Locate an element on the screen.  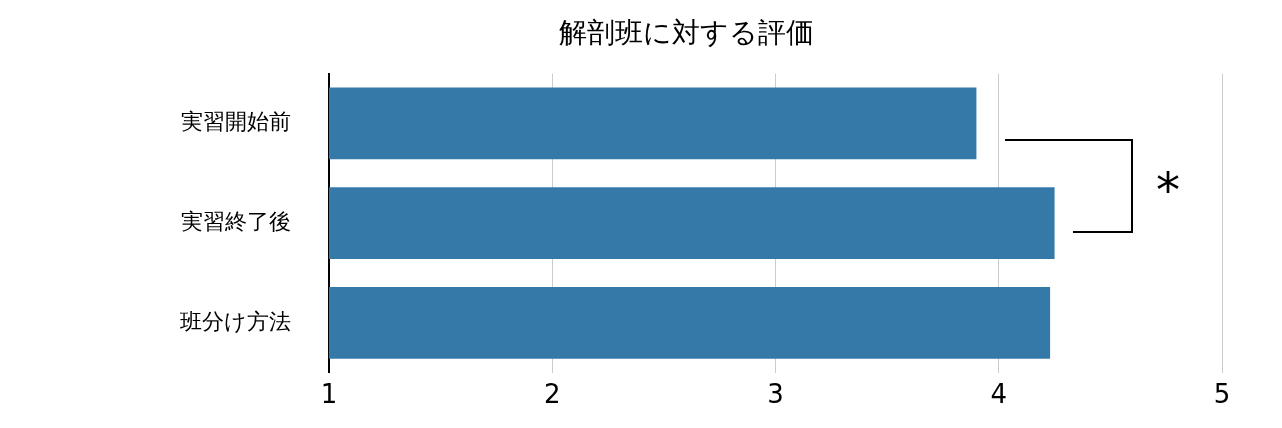
y-tick-label: 実習開始前 is located at coordinates (236, 122).